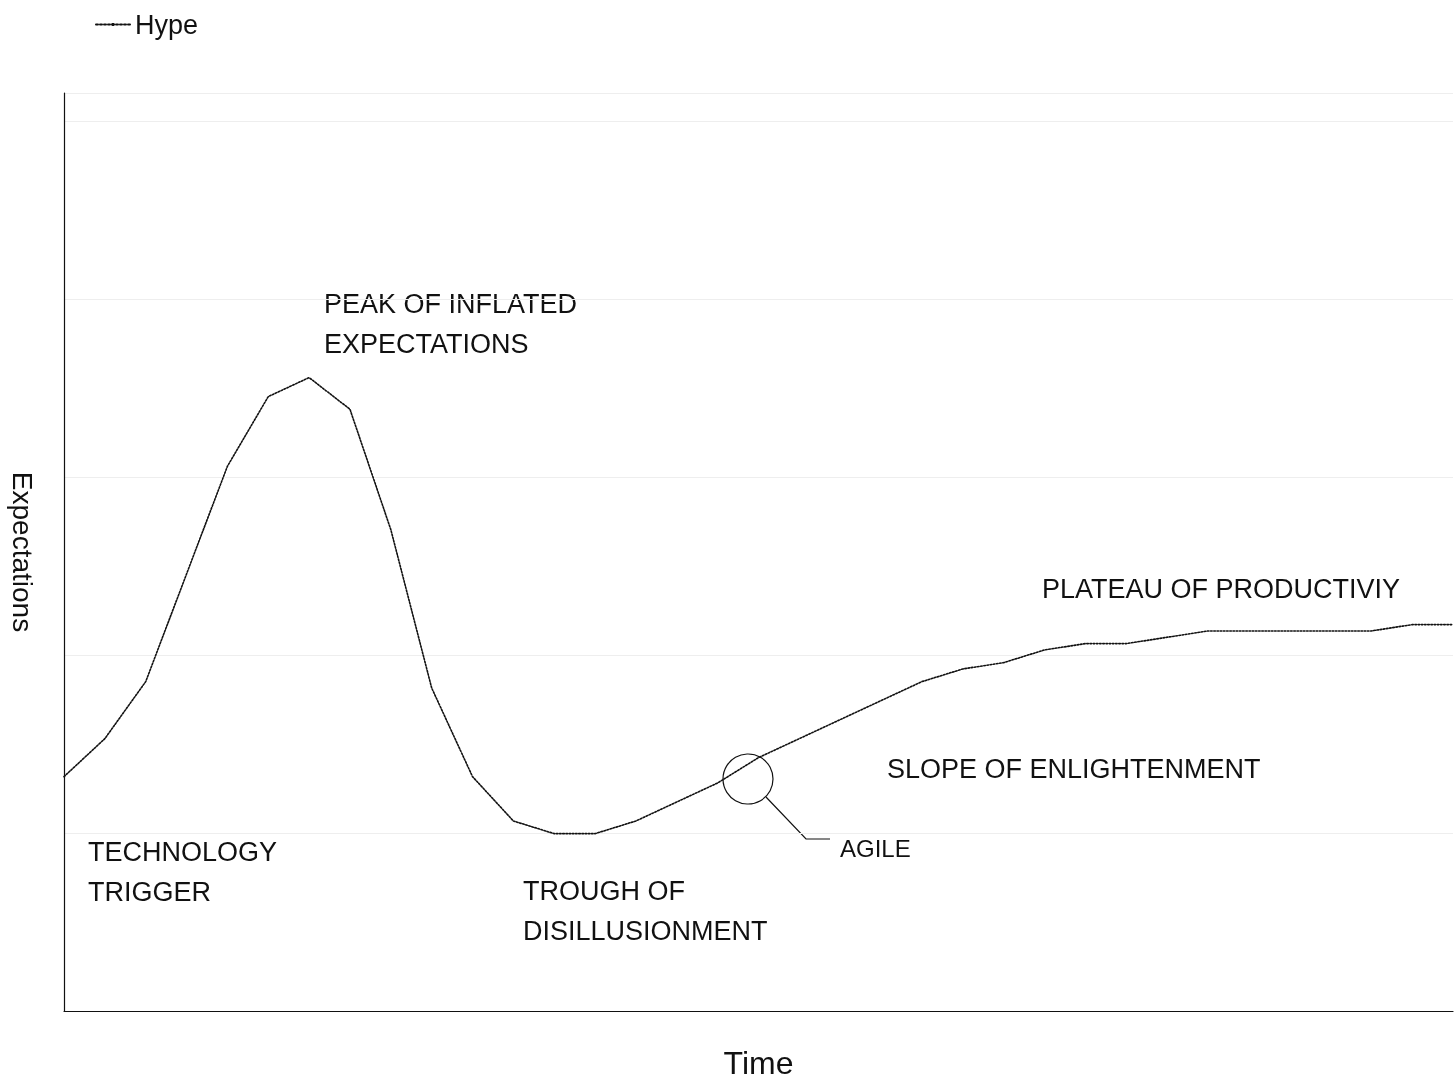  What do you see at coordinates (22, 552) in the screenshot?
I see `y-axis-title: Expectations` at bounding box center [22, 552].